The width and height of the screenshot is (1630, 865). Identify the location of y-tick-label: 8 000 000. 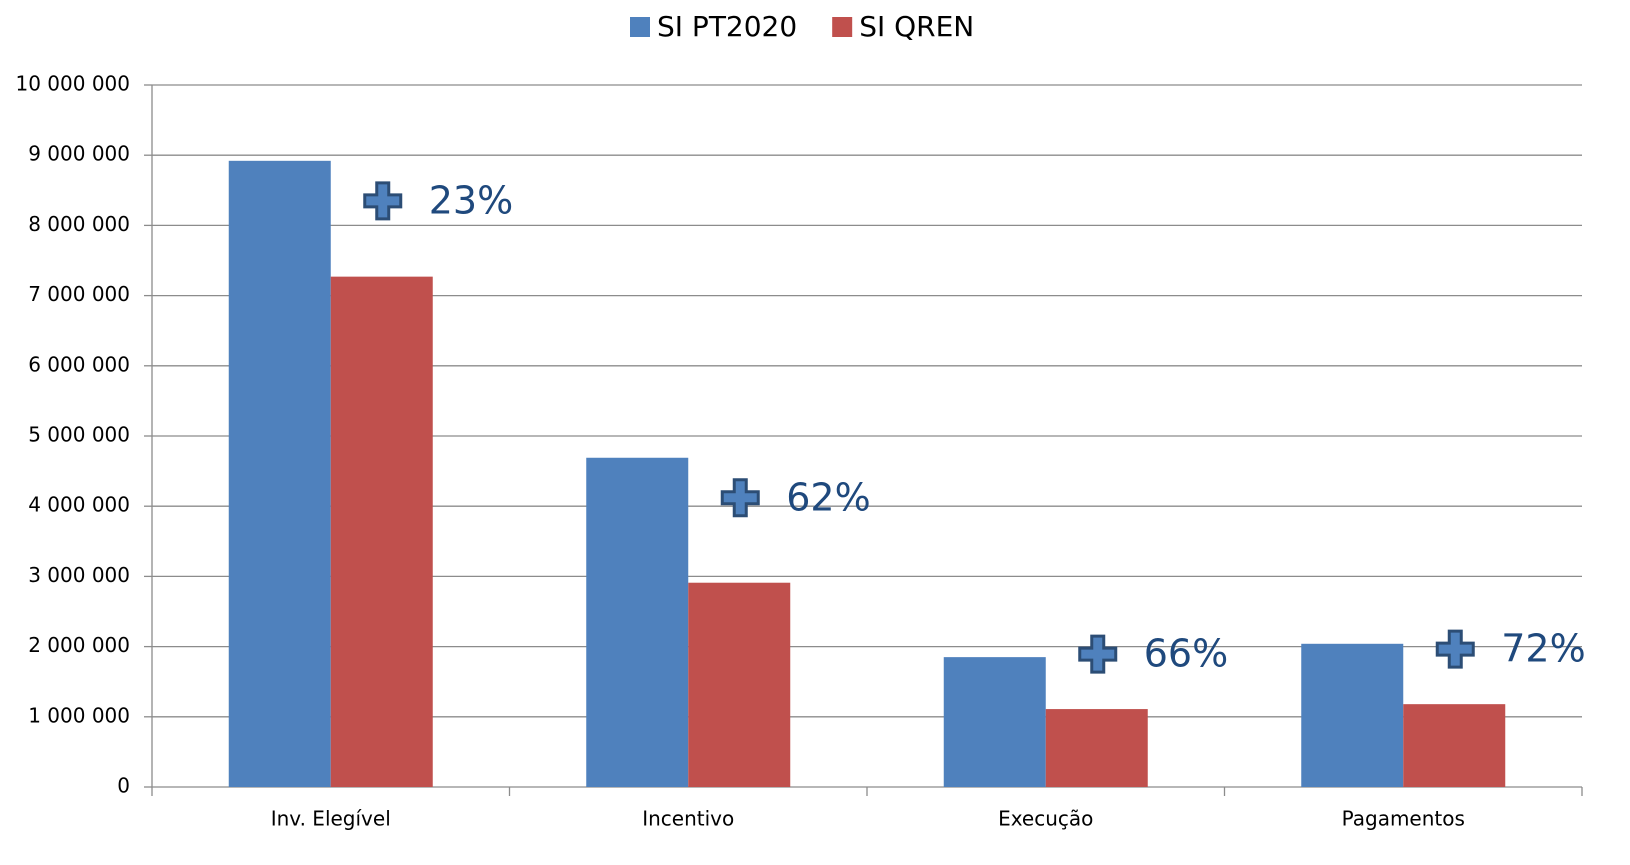
(79, 224).